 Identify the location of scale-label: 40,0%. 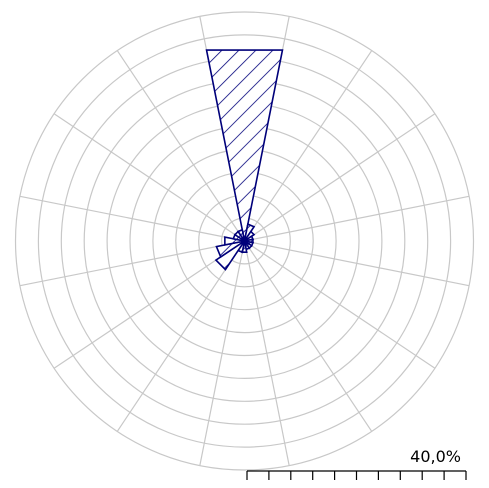
(435, 456).